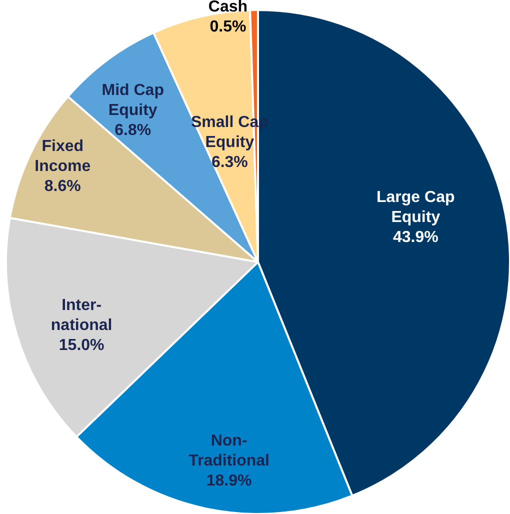 The height and width of the screenshot is (514, 510). I want to click on data-label: 43.9%, so click(415, 237).